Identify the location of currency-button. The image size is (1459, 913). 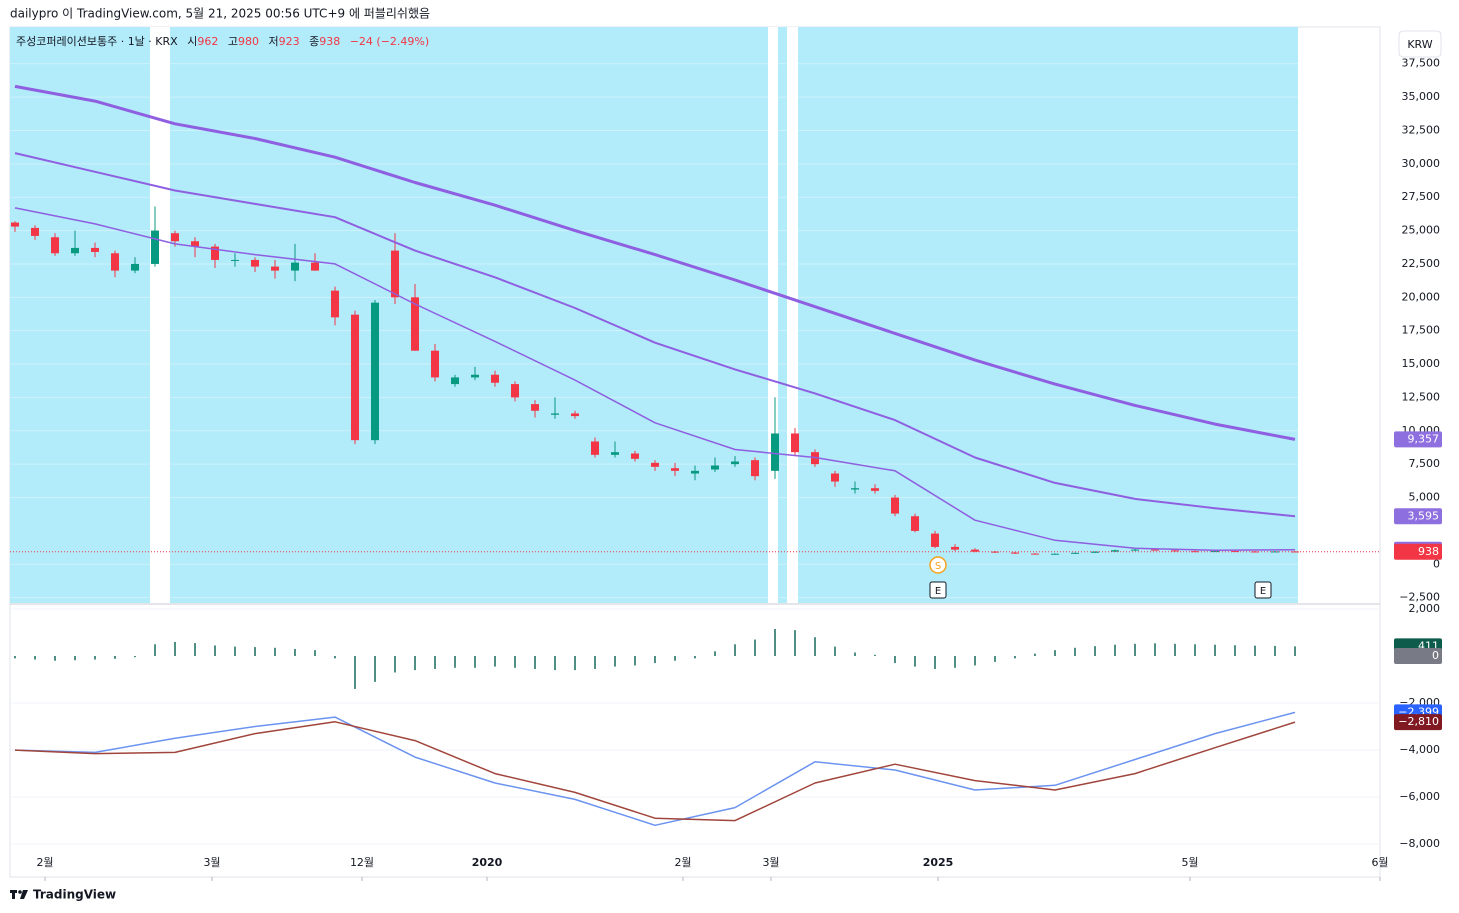
(1420, 44).